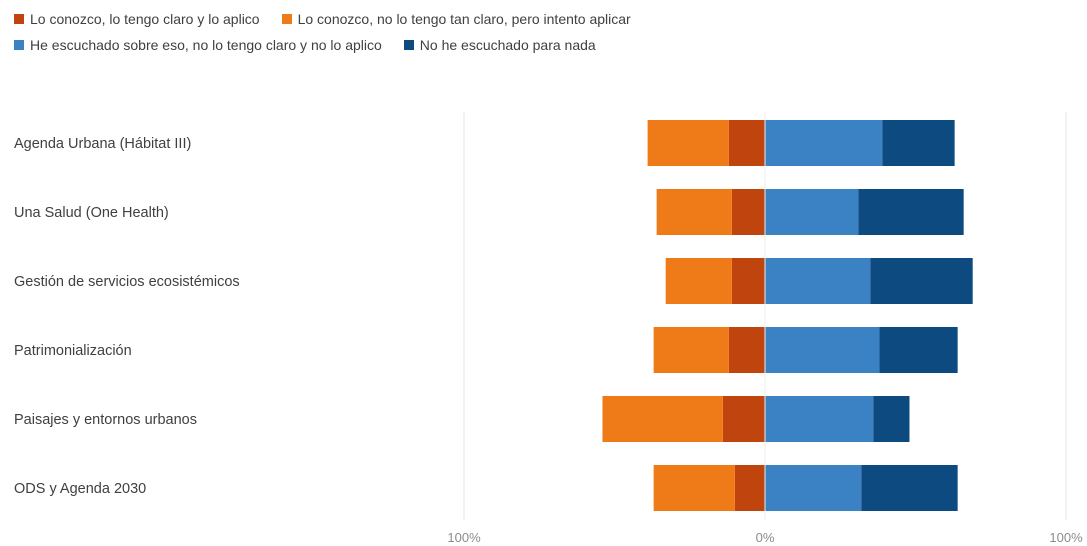 This screenshot has width=1087, height=546. Describe the element at coordinates (127, 282) in the screenshot. I see `category-label: Gestión de servicios ecosistémicos` at that location.